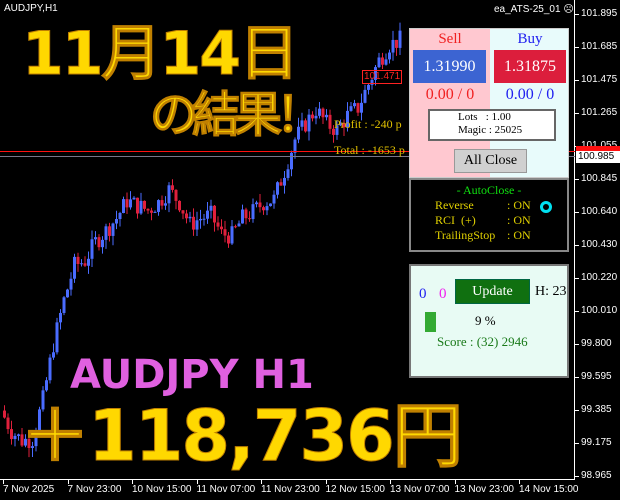  What do you see at coordinates (490, 130) in the screenshot?
I see `magic-value: Magic : 25025` at bounding box center [490, 130].